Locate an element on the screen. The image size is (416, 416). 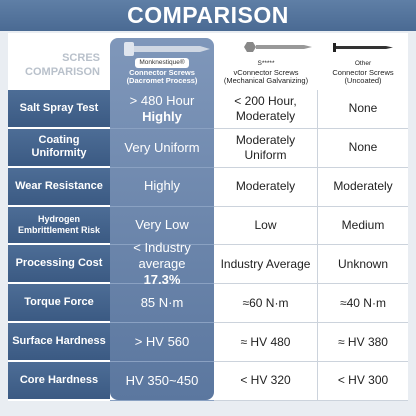
cell-line: ≈ HV 480 is located at coordinates (265, 341).